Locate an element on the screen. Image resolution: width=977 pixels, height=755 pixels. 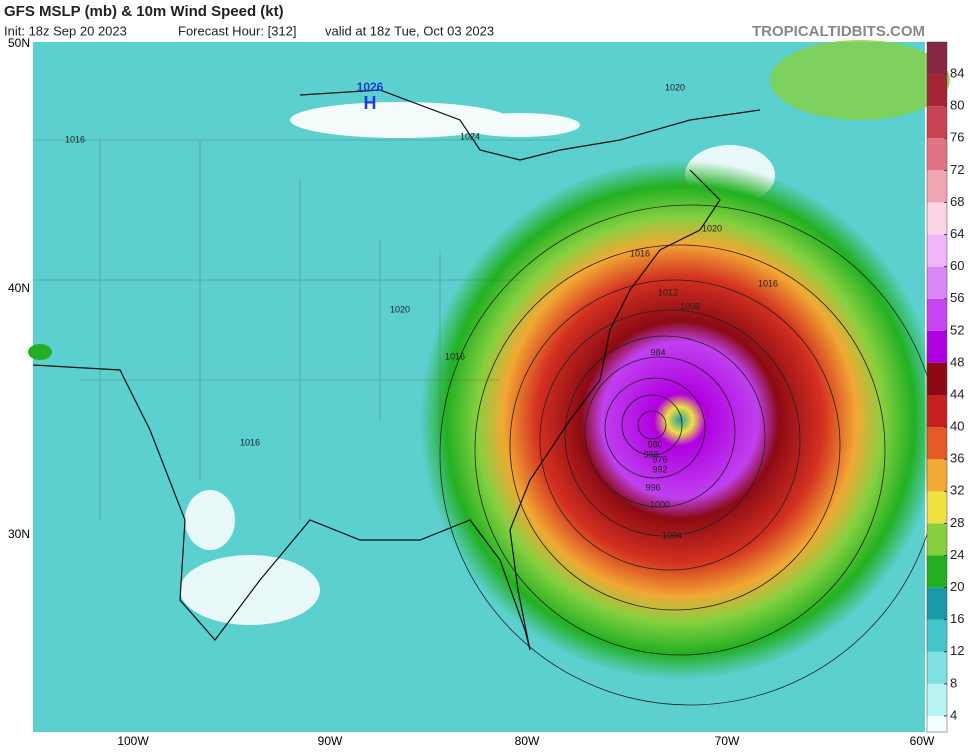
lon-label: 90W is located at coordinates (330, 741).